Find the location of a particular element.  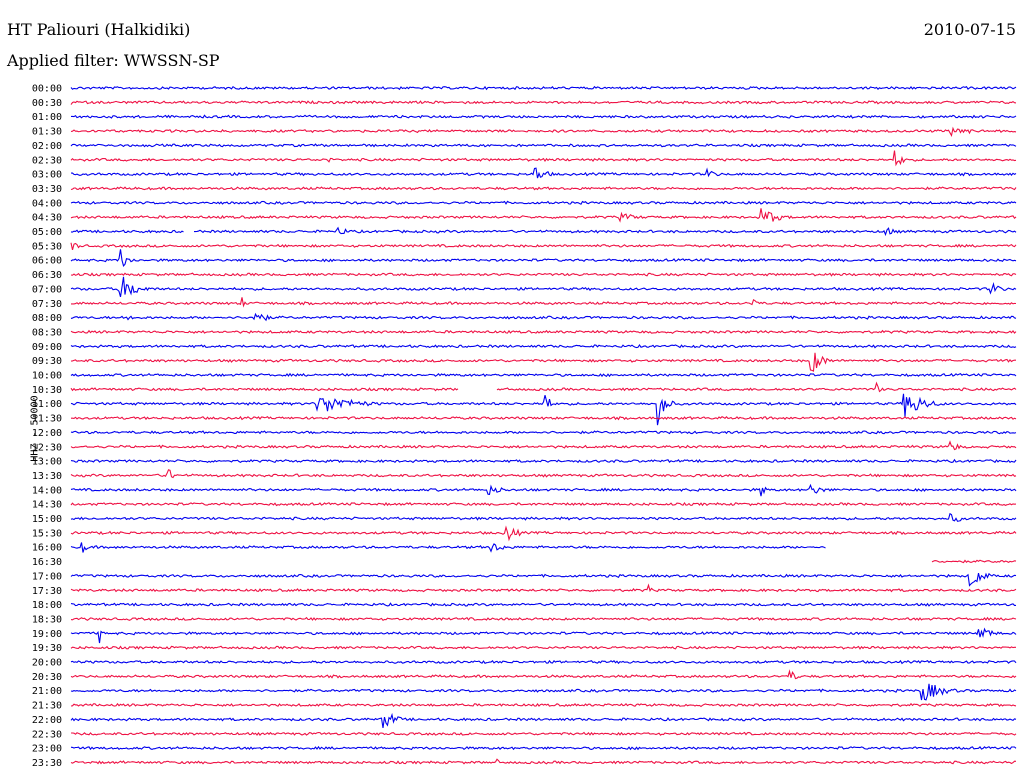

row-label-2200: 22:00 is located at coordinates (47, 720).